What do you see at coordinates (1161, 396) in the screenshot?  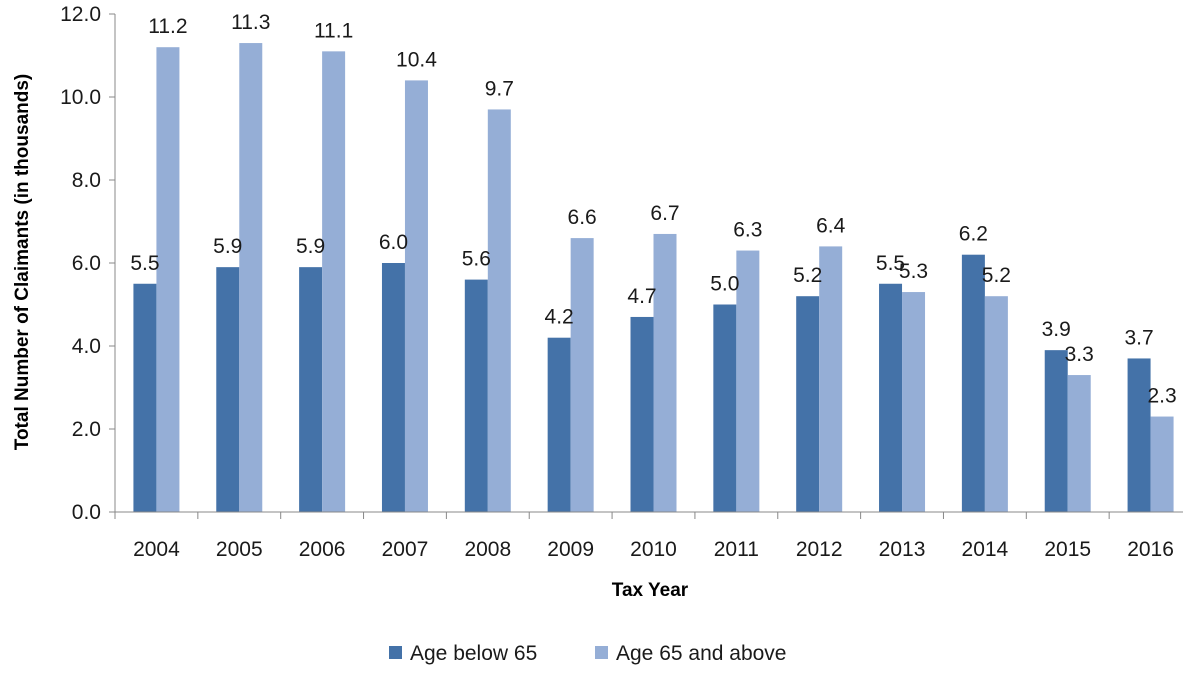 I see `data-label: 2.3` at bounding box center [1161, 396].